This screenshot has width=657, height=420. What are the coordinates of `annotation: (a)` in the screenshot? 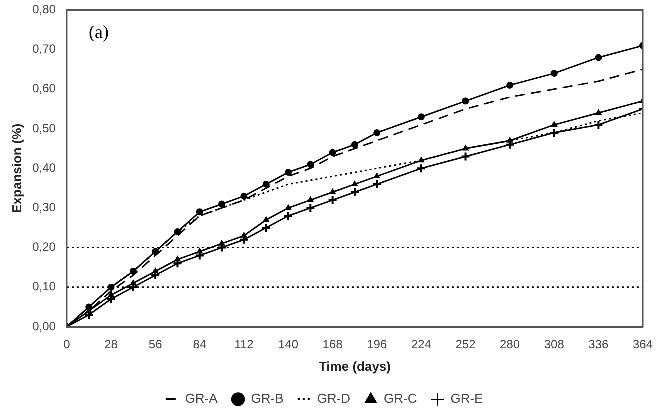 It's located at (98, 32).